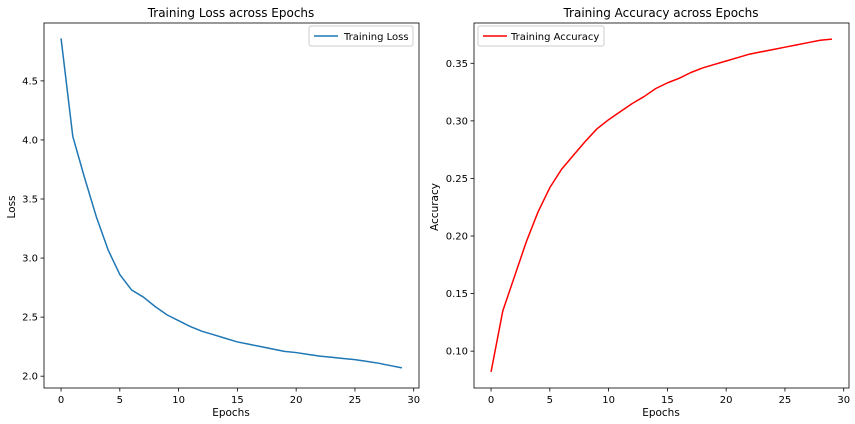 Image resolution: width=855 pixels, height=424 pixels. Describe the element at coordinates (457, 352) in the screenshot. I see `accuracy-y-tick-label: 0.10` at that location.